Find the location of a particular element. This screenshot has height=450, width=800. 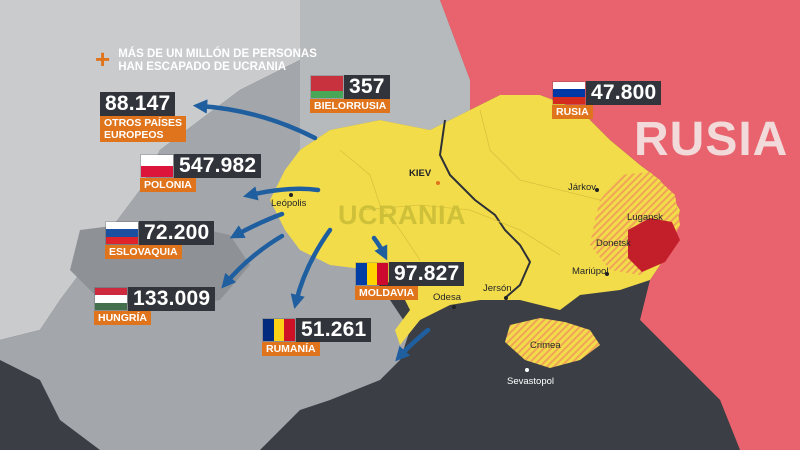

russia-label: RUSIA is located at coordinates (711, 139).